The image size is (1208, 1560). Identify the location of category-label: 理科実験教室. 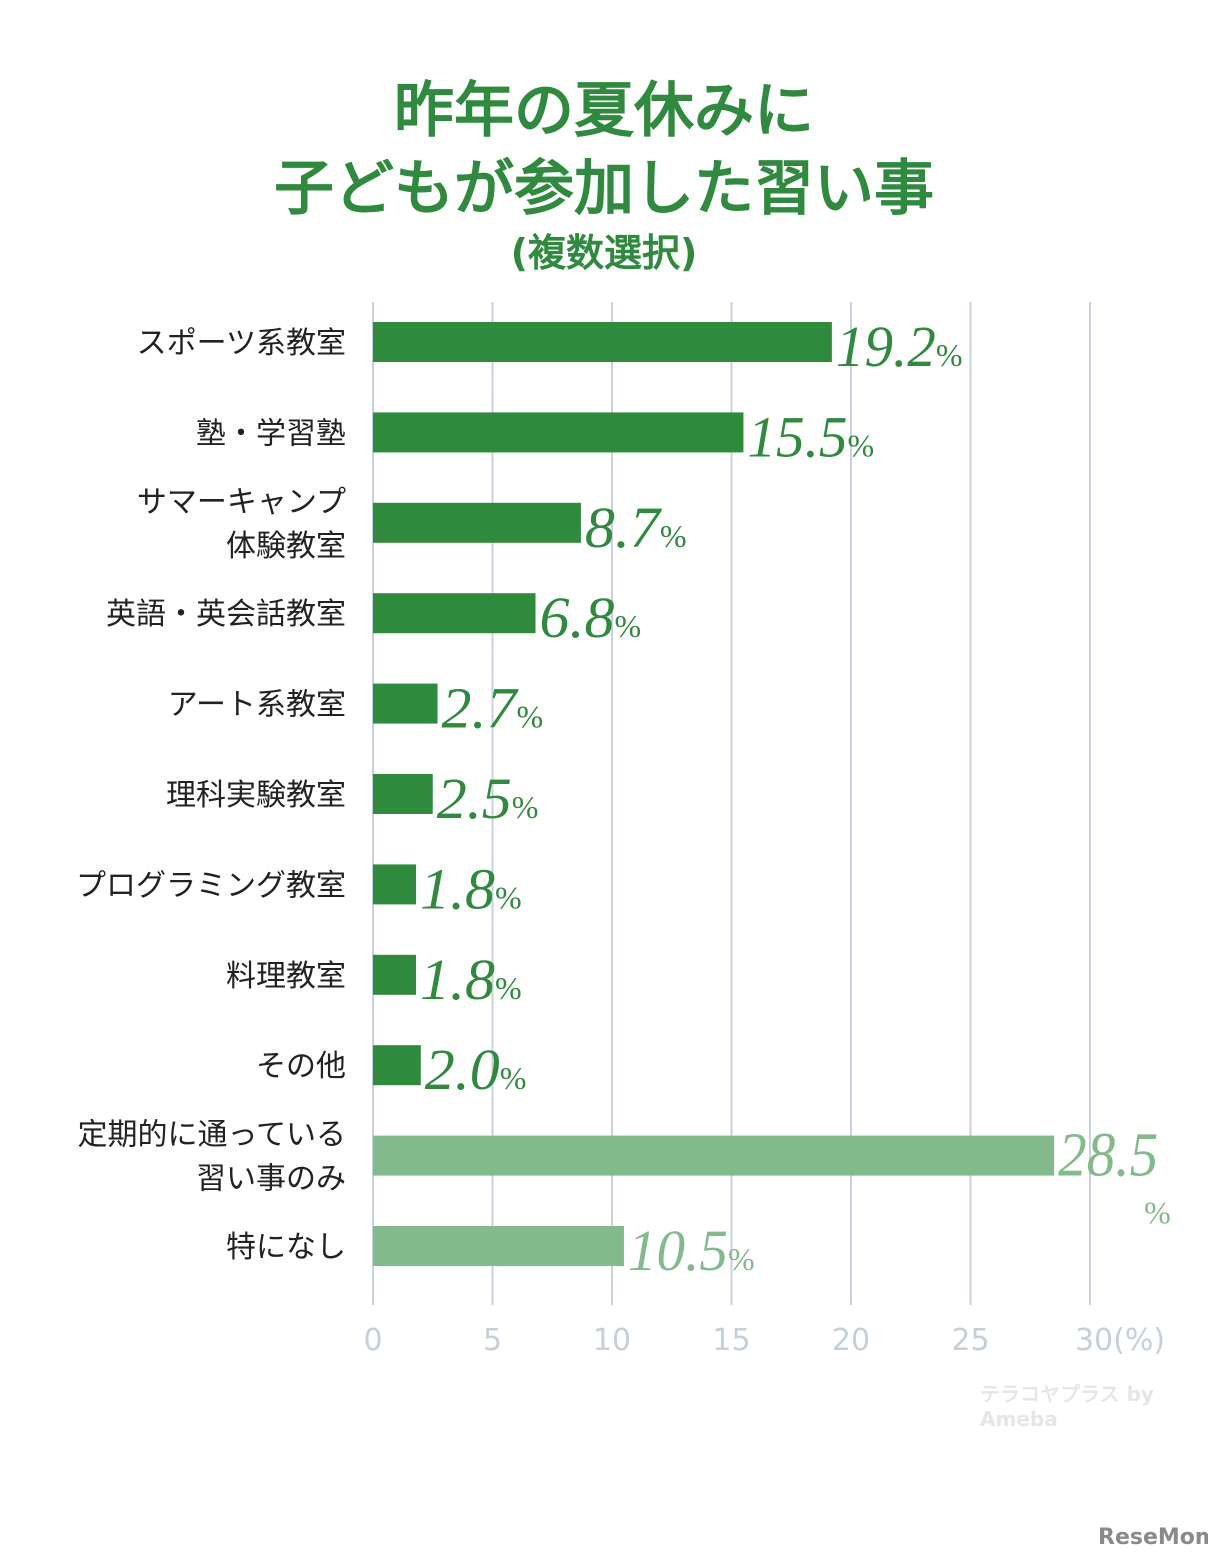
(256, 795).